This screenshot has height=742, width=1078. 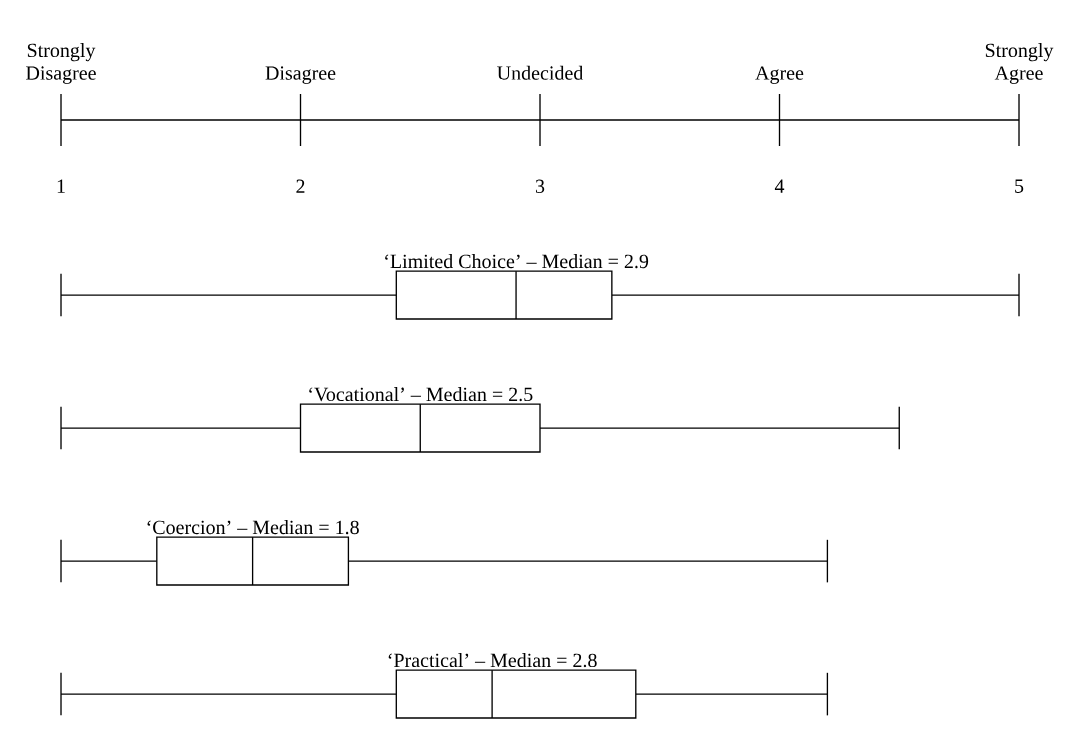 I want to click on text: Disagree, so click(x=300, y=75).